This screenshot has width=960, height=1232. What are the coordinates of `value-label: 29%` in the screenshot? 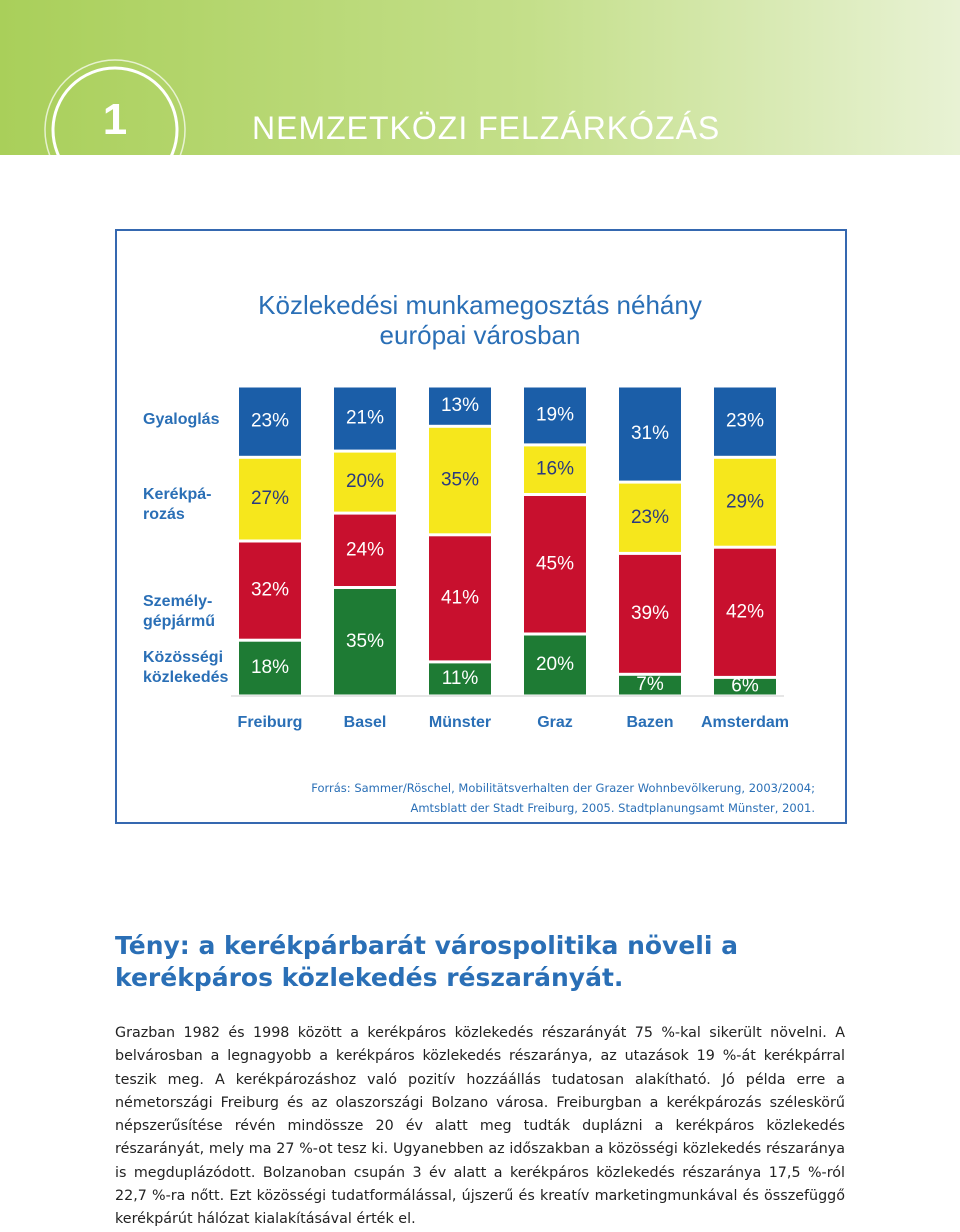 It's located at (745, 501).